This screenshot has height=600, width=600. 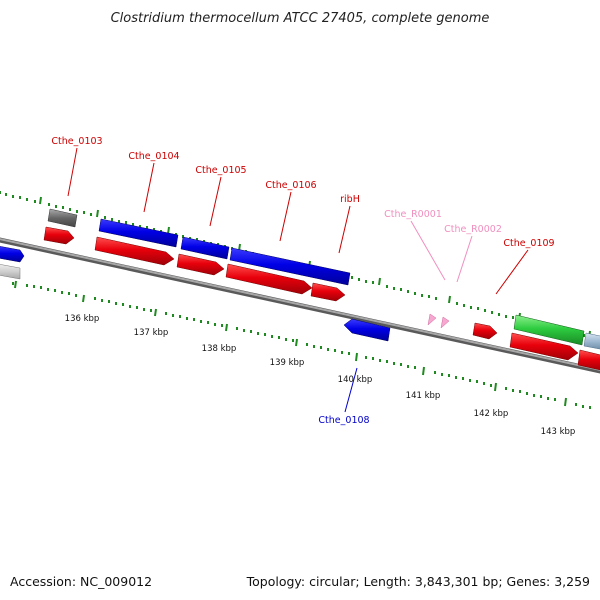 I want to click on feature-right-red, so click(x=544, y=346).